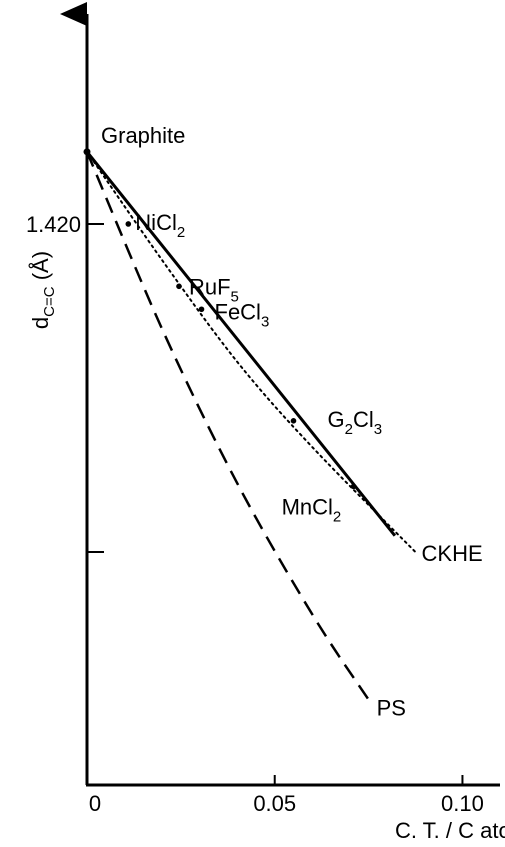  I want to click on point-label-main: MnCl, so click(307, 506).